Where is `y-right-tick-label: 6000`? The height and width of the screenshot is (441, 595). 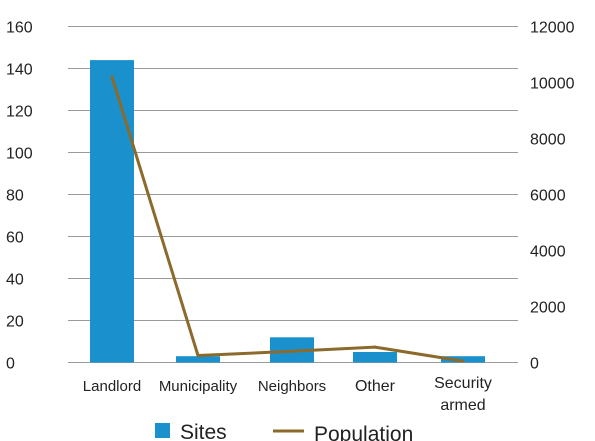
y-right-tick-label: 6000 is located at coordinates (548, 196).